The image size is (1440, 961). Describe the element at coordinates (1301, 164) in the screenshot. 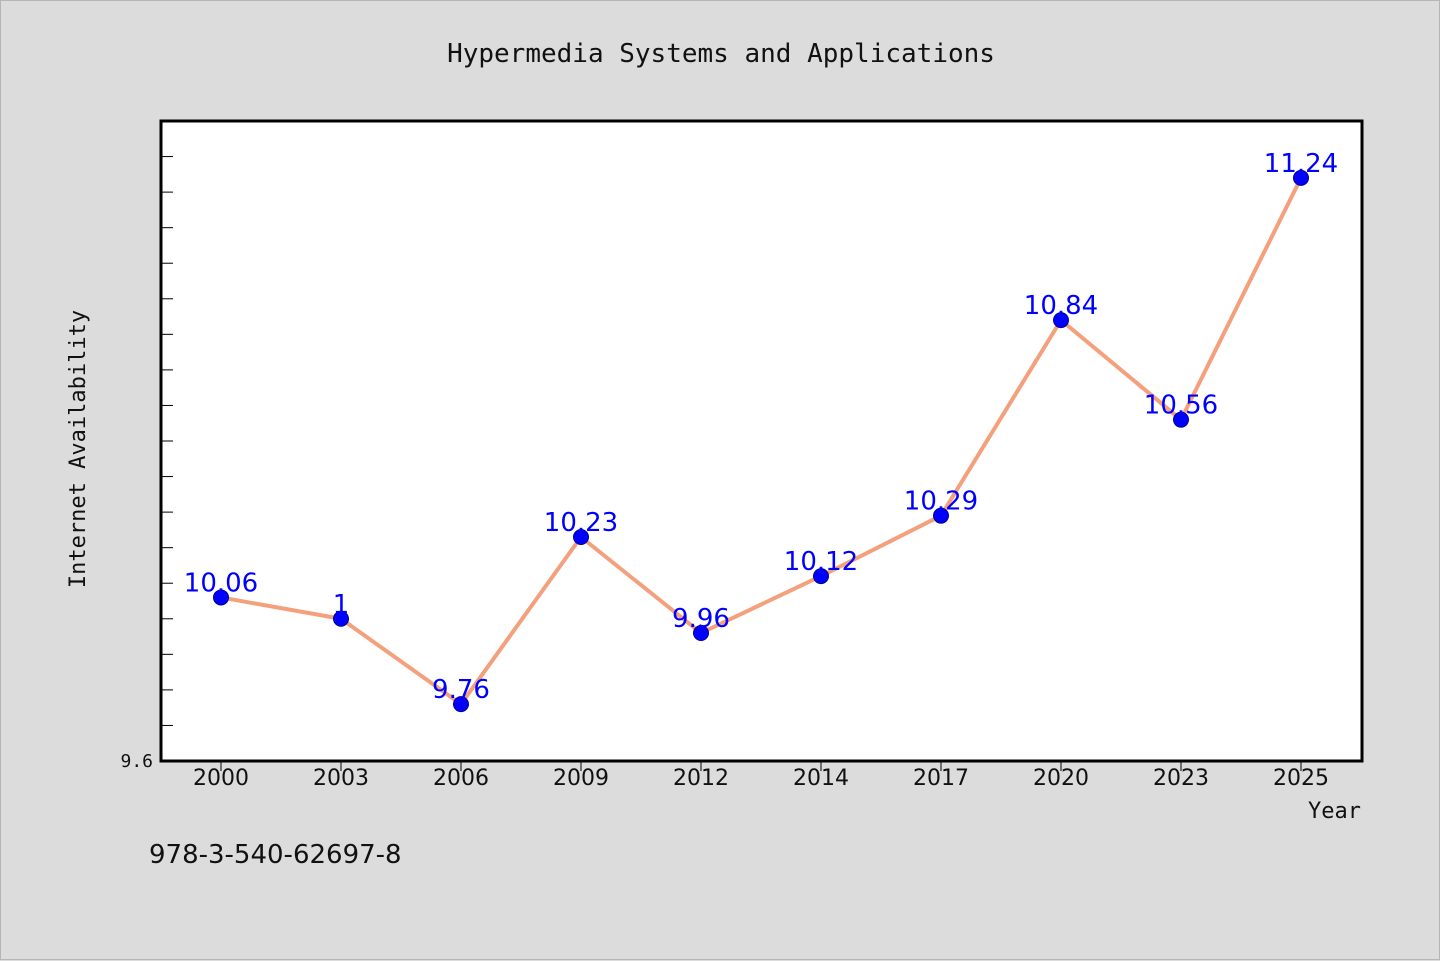

I see `data-label: 11.24` at that location.